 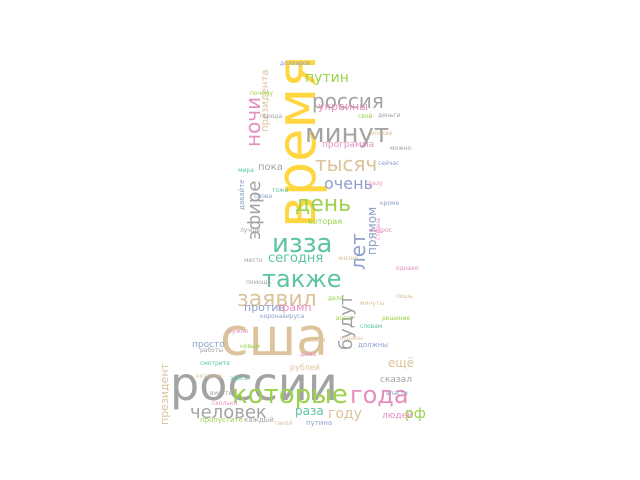 What do you see at coordinates (283, 423) in the screenshot?
I see `word: такой` at bounding box center [283, 423].